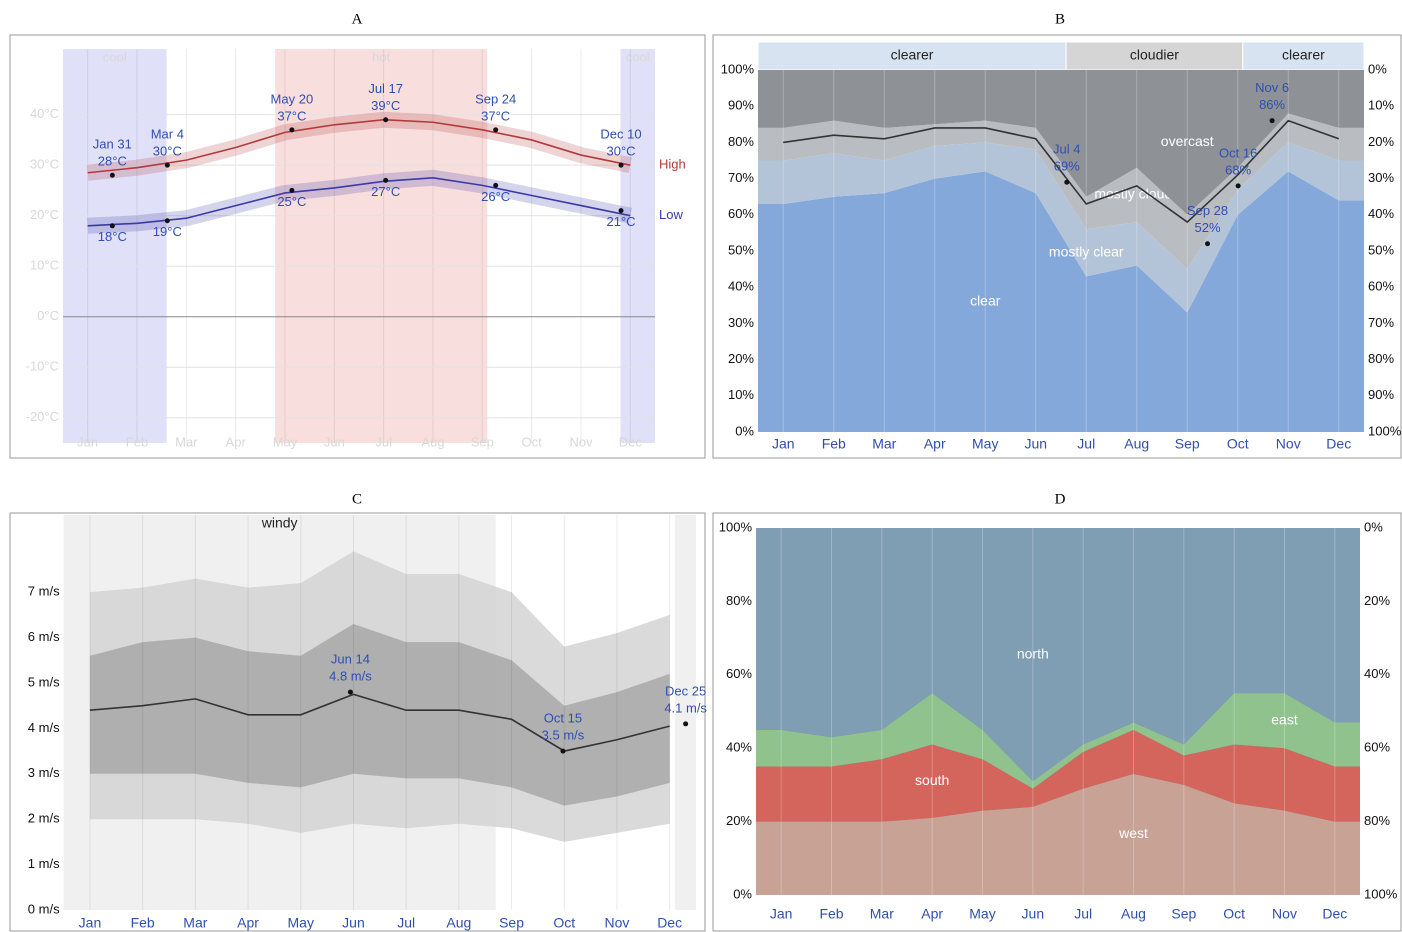 This screenshot has width=1402, height=932. Describe the element at coordinates (44, 113) in the screenshot. I see `y-tick-label: 40°C` at that location.